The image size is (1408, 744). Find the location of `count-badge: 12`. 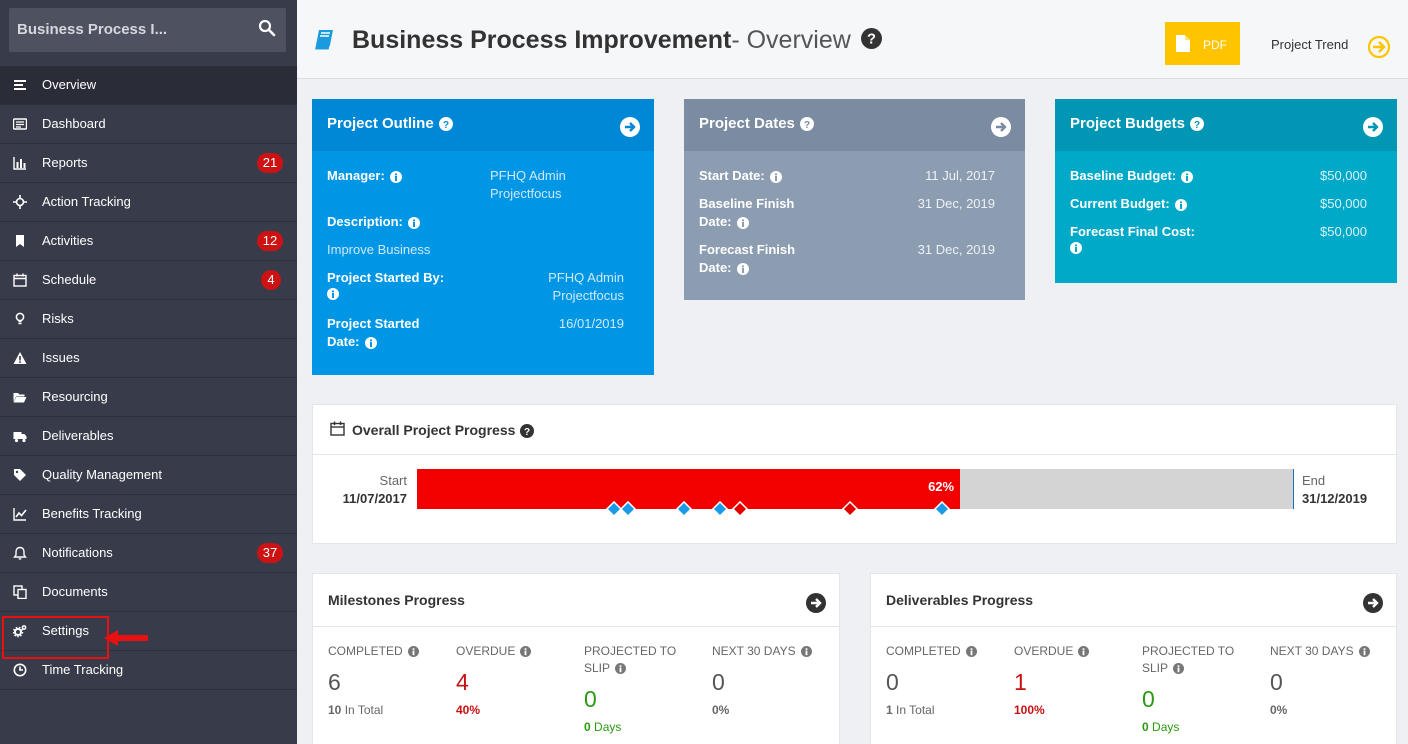

count-badge: 12 is located at coordinates (270, 241).